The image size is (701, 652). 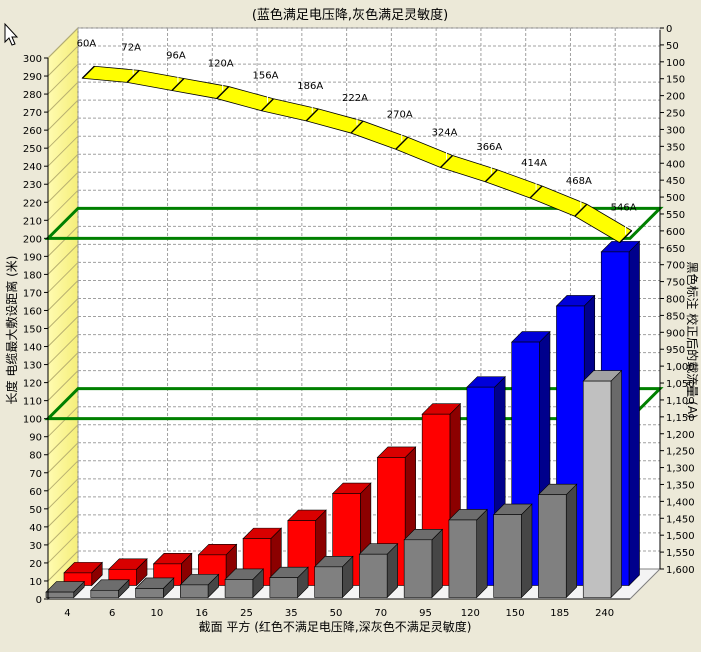 What do you see at coordinates (35, 456) in the screenshot?
I see `y-tick-label: 80` at bounding box center [35, 456].